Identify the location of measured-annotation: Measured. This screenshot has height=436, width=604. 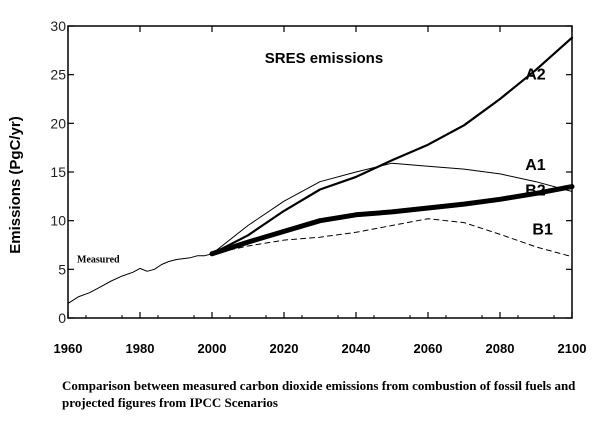
(98, 260).